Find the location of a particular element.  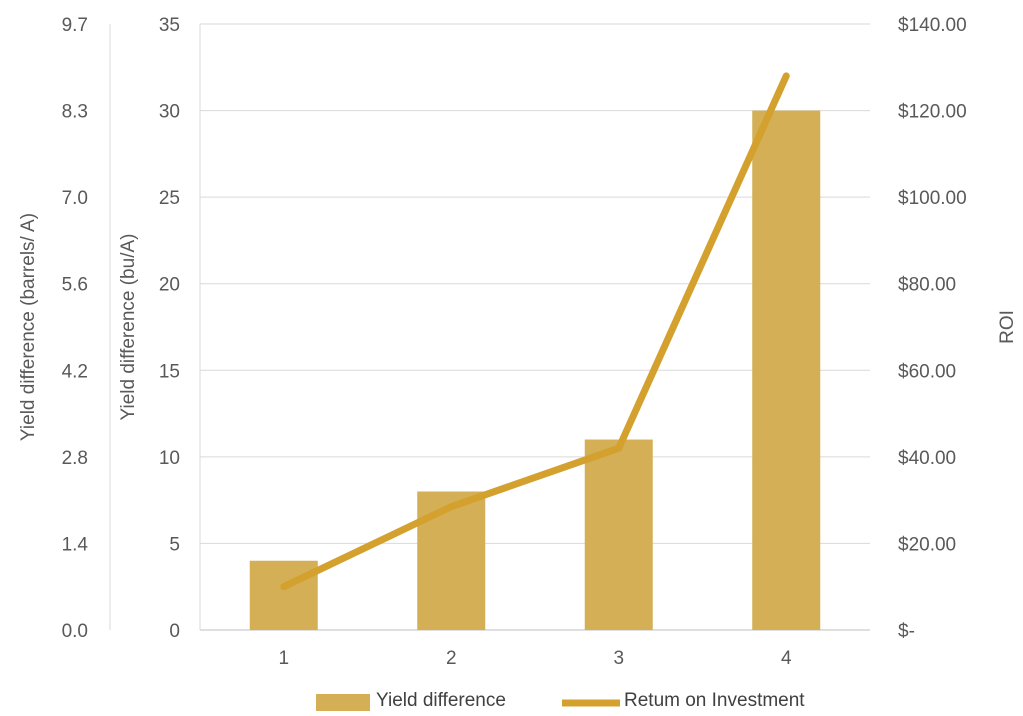

far-left-tick-label: 4.2 is located at coordinates (75, 371).